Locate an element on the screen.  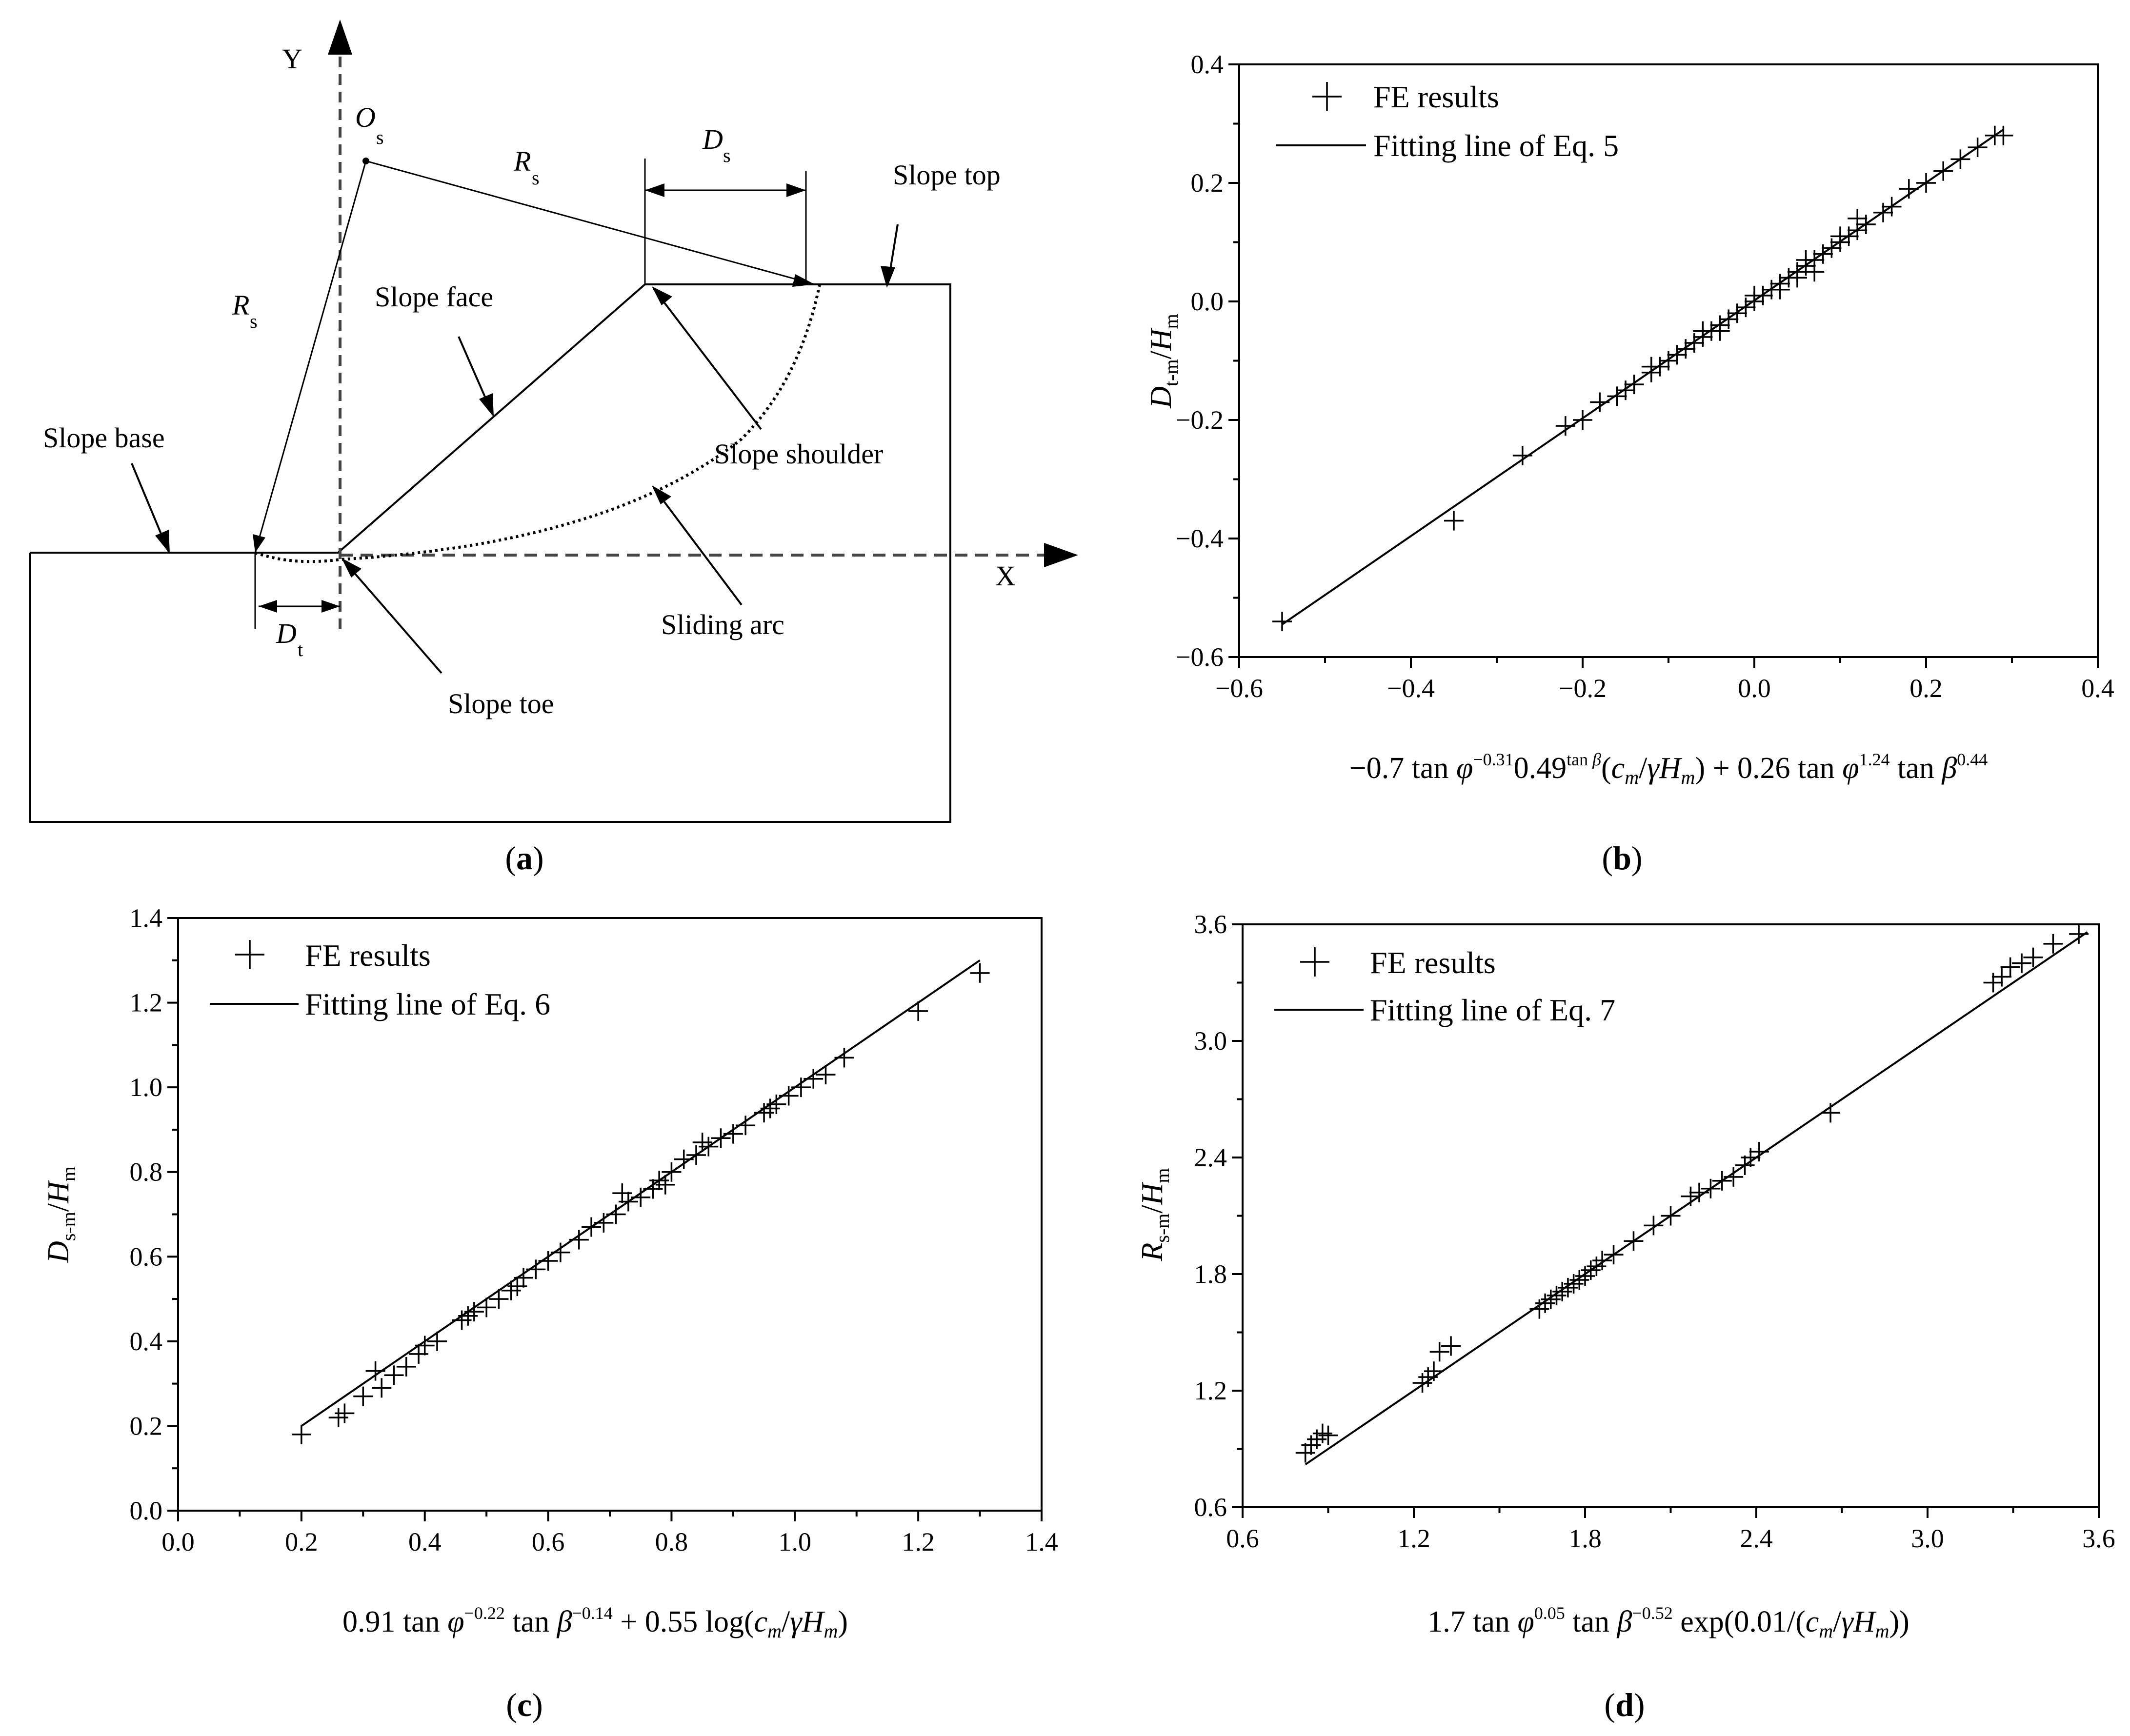
ds-subscript: s is located at coordinates (727, 155).